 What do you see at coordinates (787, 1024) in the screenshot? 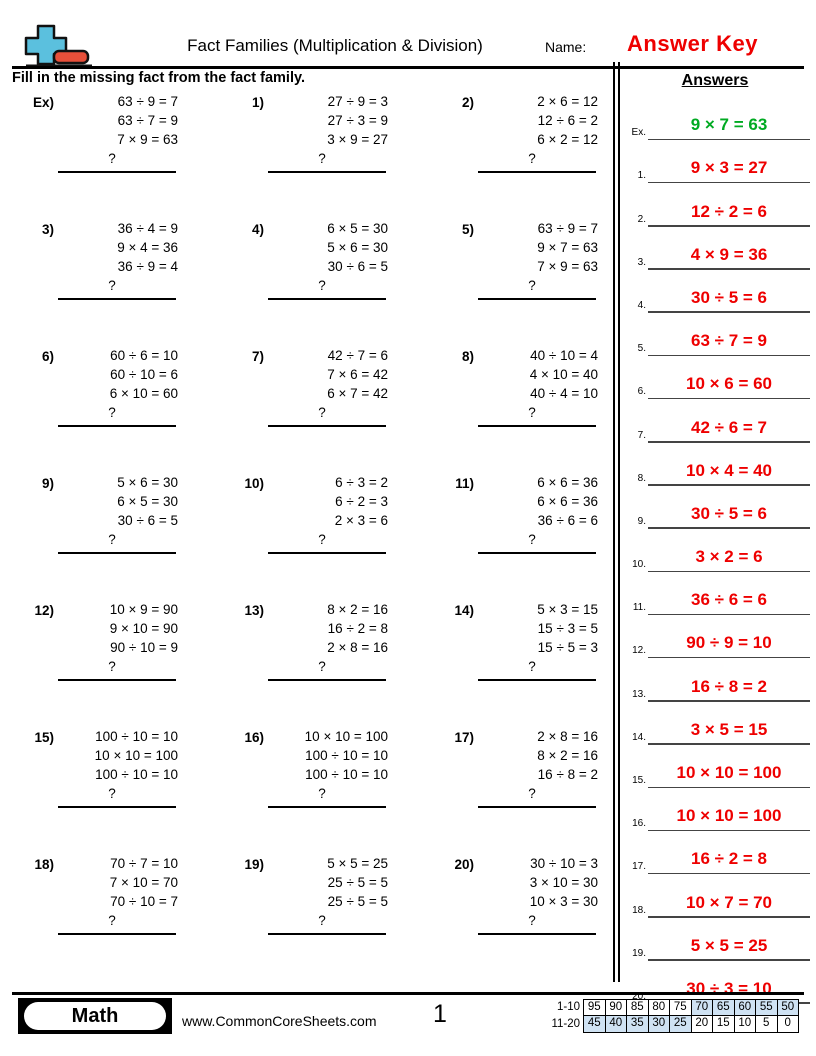
I see `score-cell: 0` at bounding box center [787, 1024].